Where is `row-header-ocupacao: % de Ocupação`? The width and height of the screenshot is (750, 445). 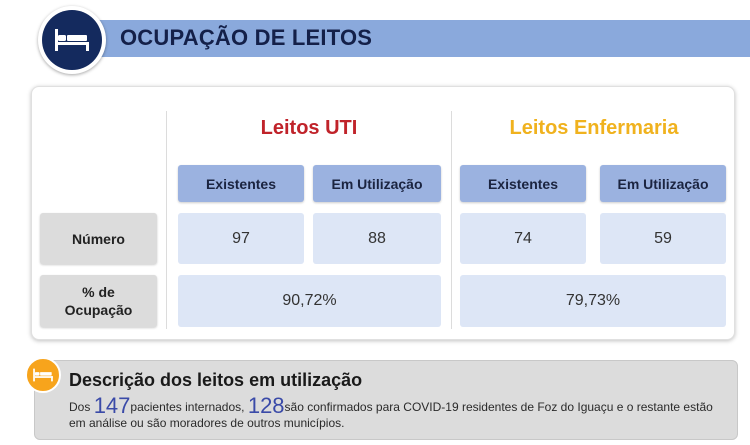
row-header-ocupacao: % de Ocupação is located at coordinates (98, 301).